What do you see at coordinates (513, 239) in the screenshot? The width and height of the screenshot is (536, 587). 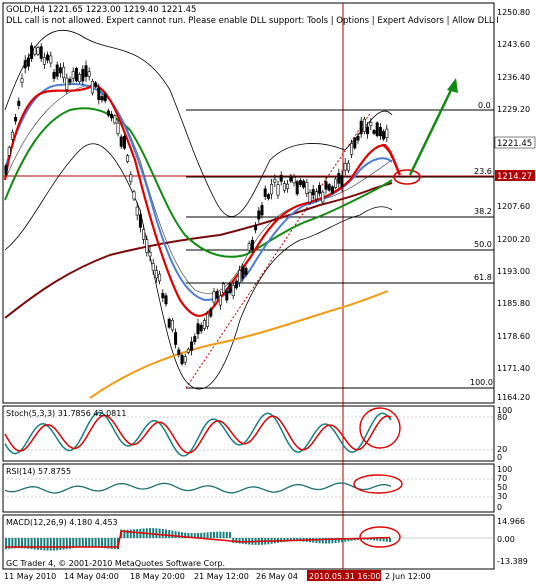 I see `price-axis-label: 1200.20` at bounding box center [513, 239].